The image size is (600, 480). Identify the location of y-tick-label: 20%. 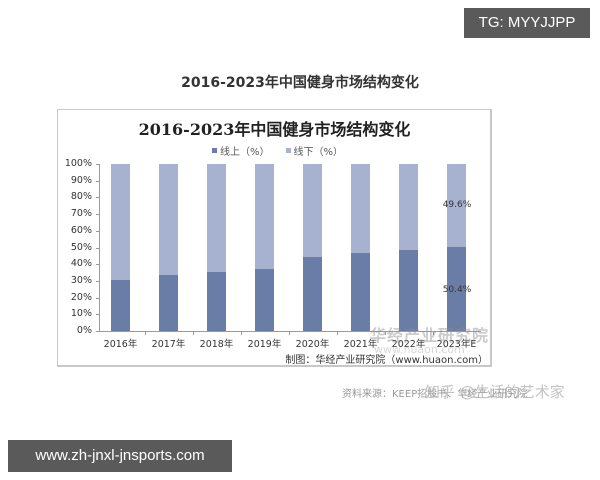
(81, 297).